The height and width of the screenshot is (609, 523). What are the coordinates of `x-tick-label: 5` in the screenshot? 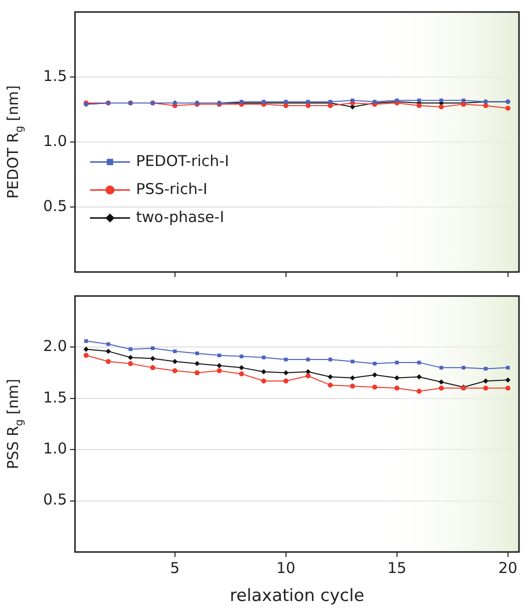 It's located at (175, 567).